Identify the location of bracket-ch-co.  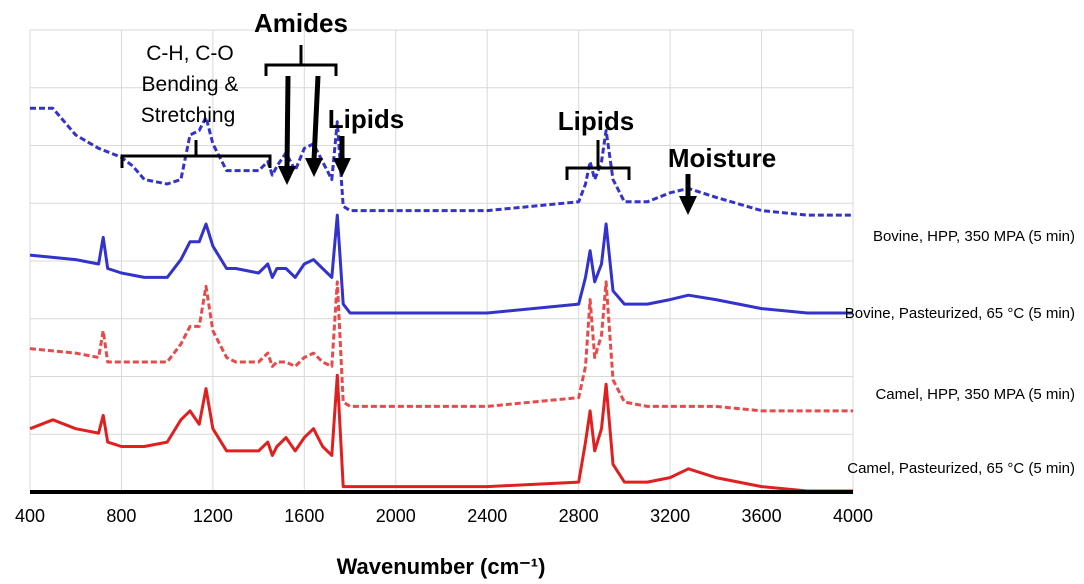
(196, 154).